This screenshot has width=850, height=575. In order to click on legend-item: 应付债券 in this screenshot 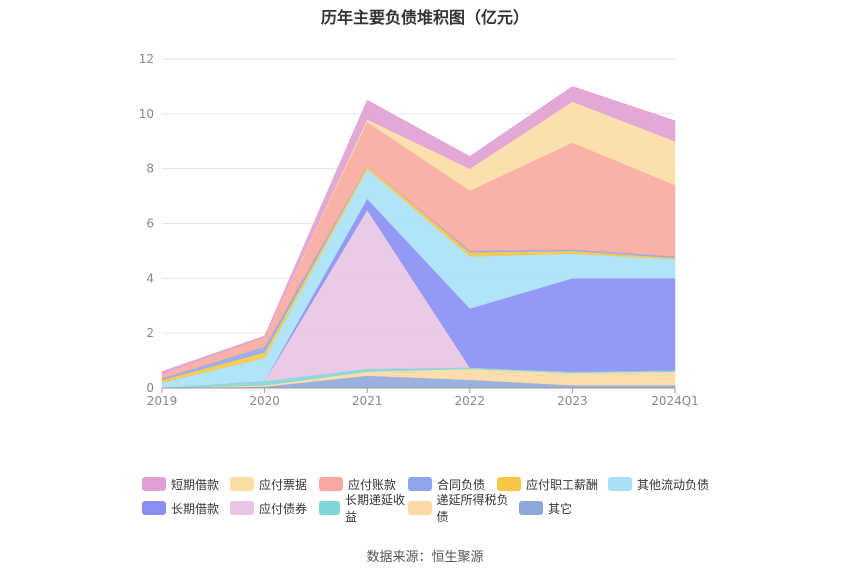, I will do `click(274, 508)`.